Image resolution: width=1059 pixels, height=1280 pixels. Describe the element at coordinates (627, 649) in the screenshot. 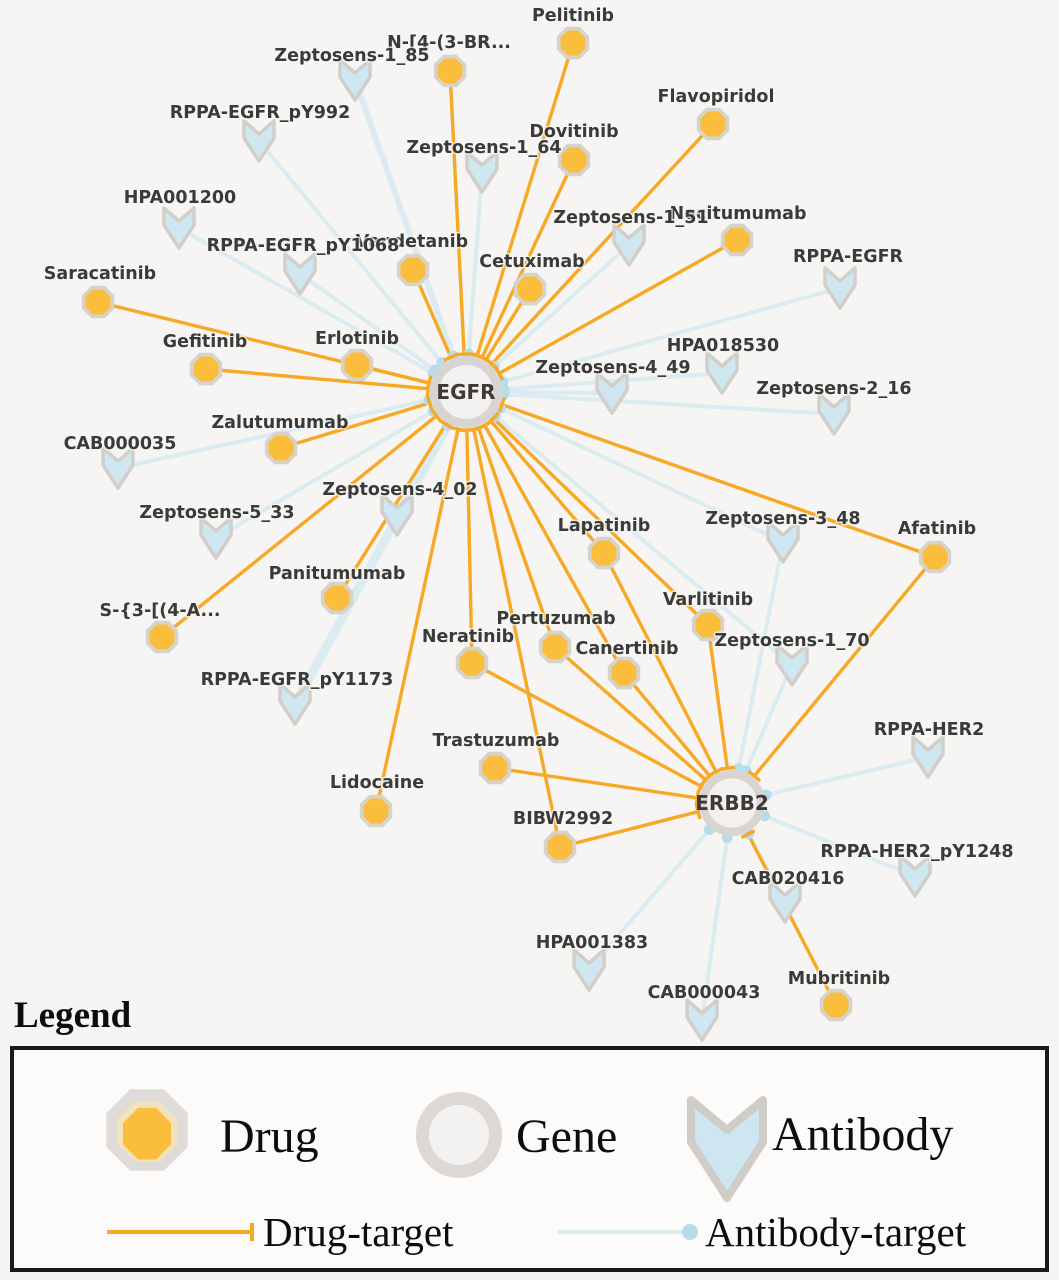

I see `node-label: Canertinib` at that location.